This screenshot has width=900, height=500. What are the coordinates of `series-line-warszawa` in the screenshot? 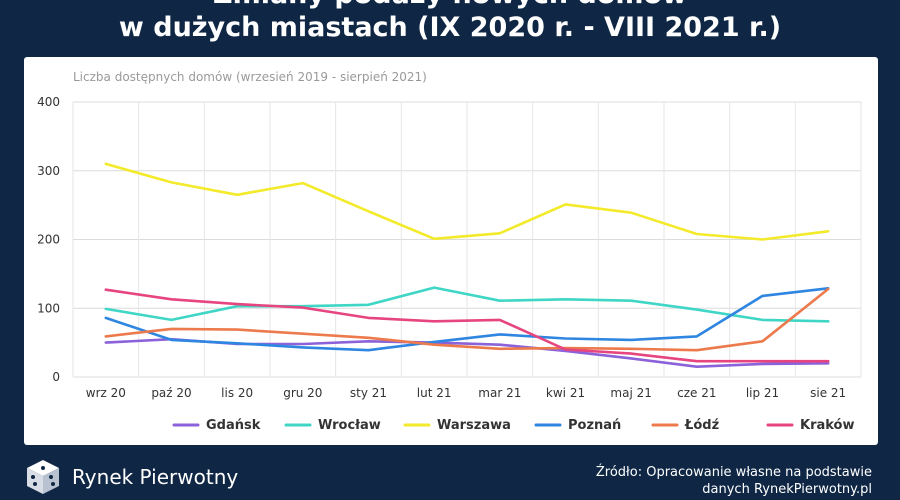 It's located at (467, 201).